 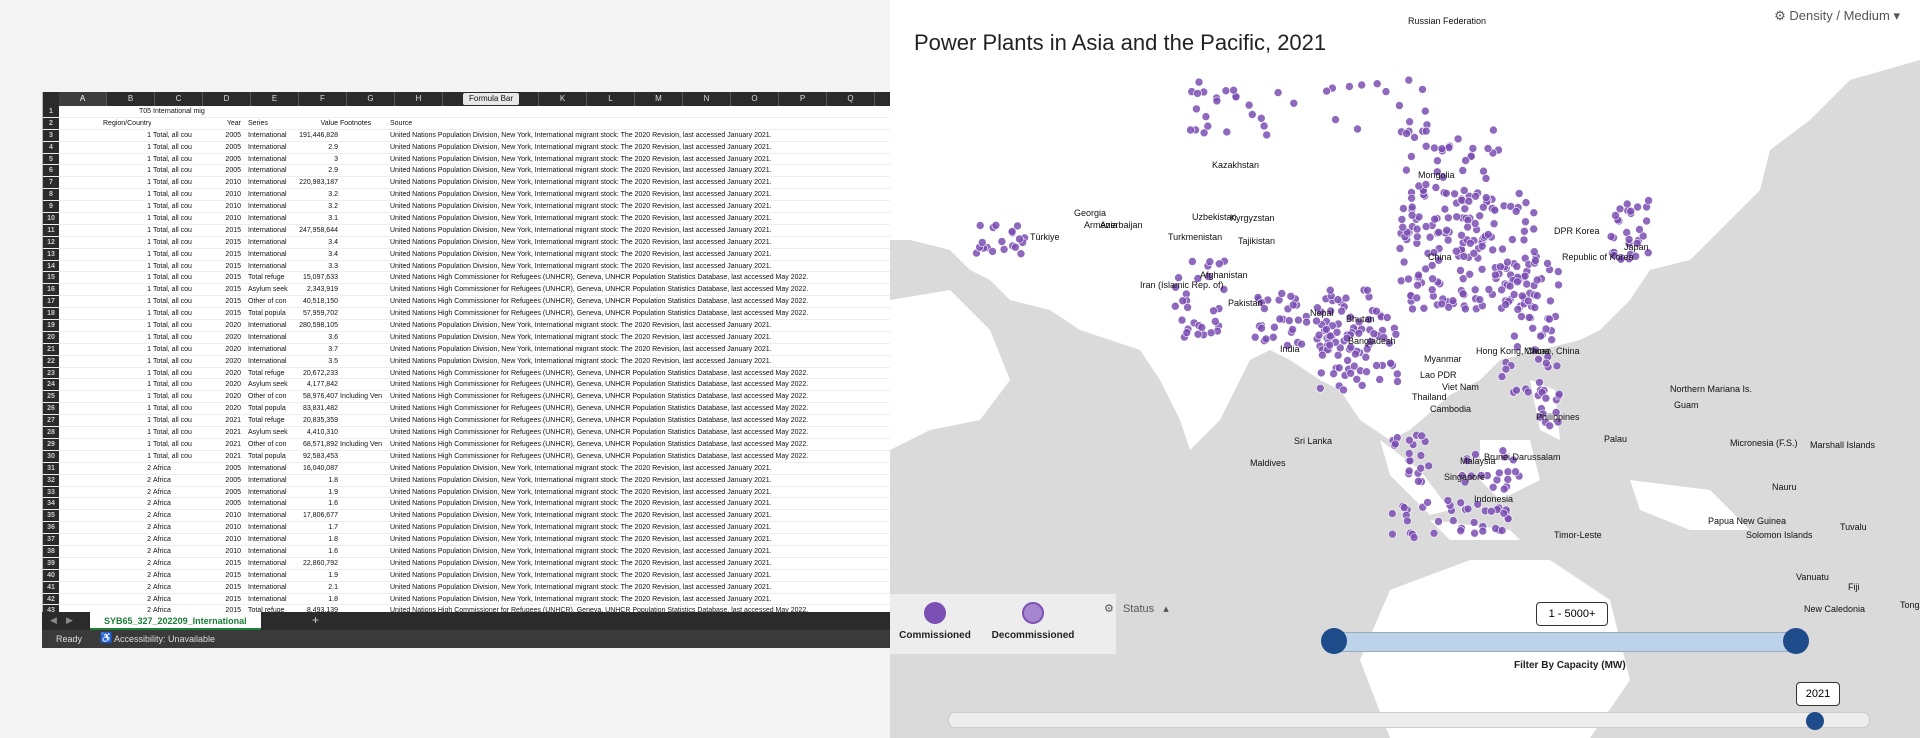 What do you see at coordinates (1033, 621) in the screenshot?
I see `legend-decommissioned: Decommissioned` at bounding box center [1033, 621].